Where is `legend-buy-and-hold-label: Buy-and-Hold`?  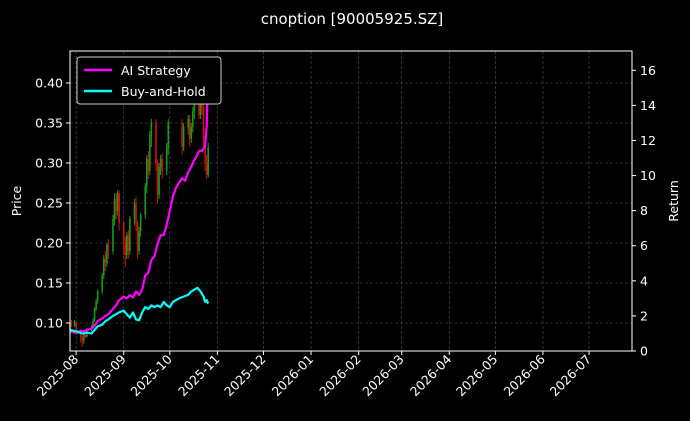
legend-buy-and-hold-label: Buy-and-Hold is located at coordinates (163, 91).